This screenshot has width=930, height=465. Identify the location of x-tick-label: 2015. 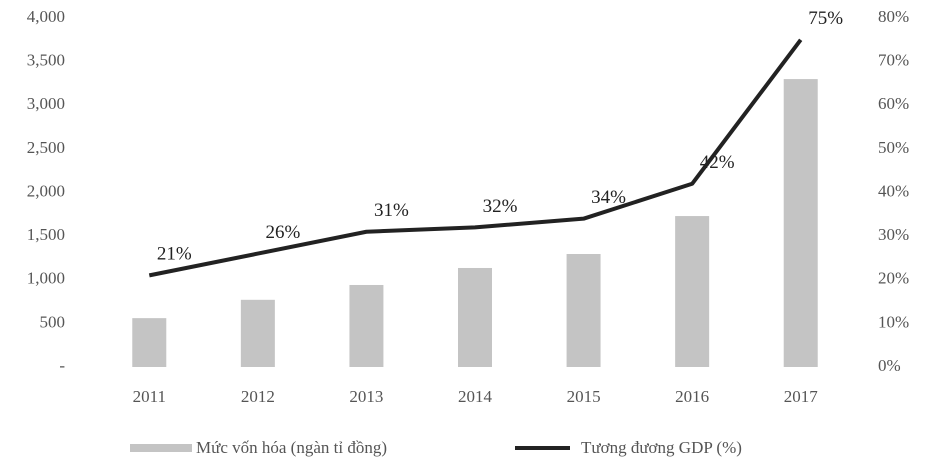
(584, 396).